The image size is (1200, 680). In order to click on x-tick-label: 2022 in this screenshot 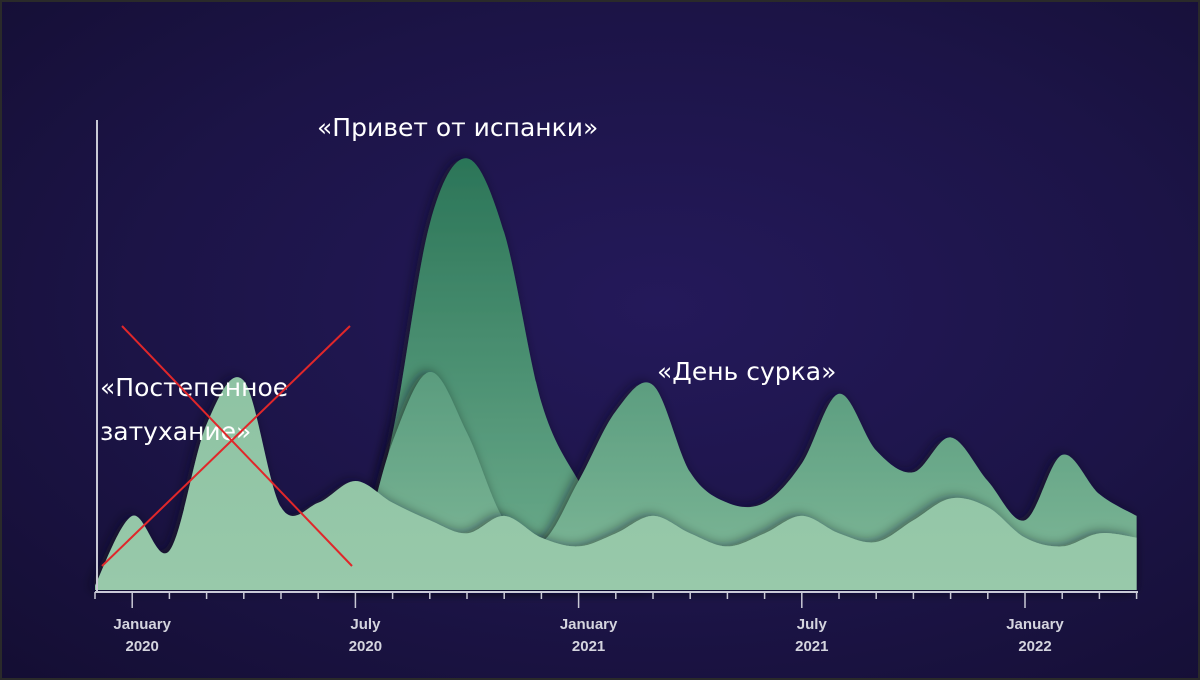, I will do `click(1034, 646)`.